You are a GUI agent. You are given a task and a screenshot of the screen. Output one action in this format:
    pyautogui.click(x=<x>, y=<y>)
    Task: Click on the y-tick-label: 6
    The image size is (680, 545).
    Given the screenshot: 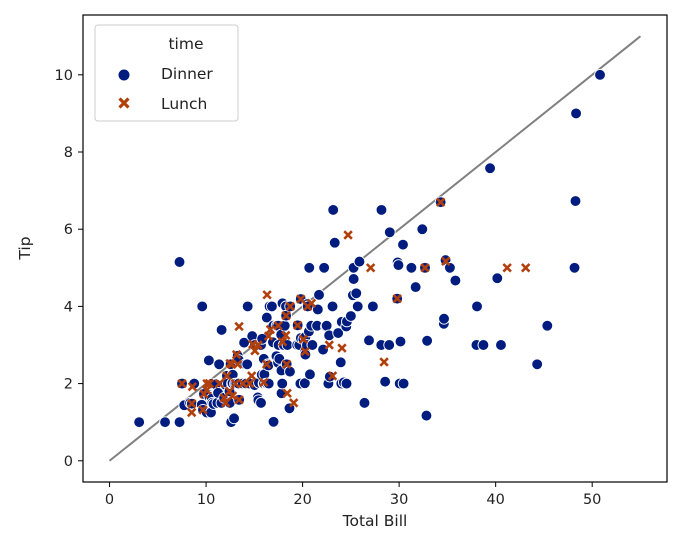 What is the action you would take?
    pyautogui.click(x=68, y=230)
    